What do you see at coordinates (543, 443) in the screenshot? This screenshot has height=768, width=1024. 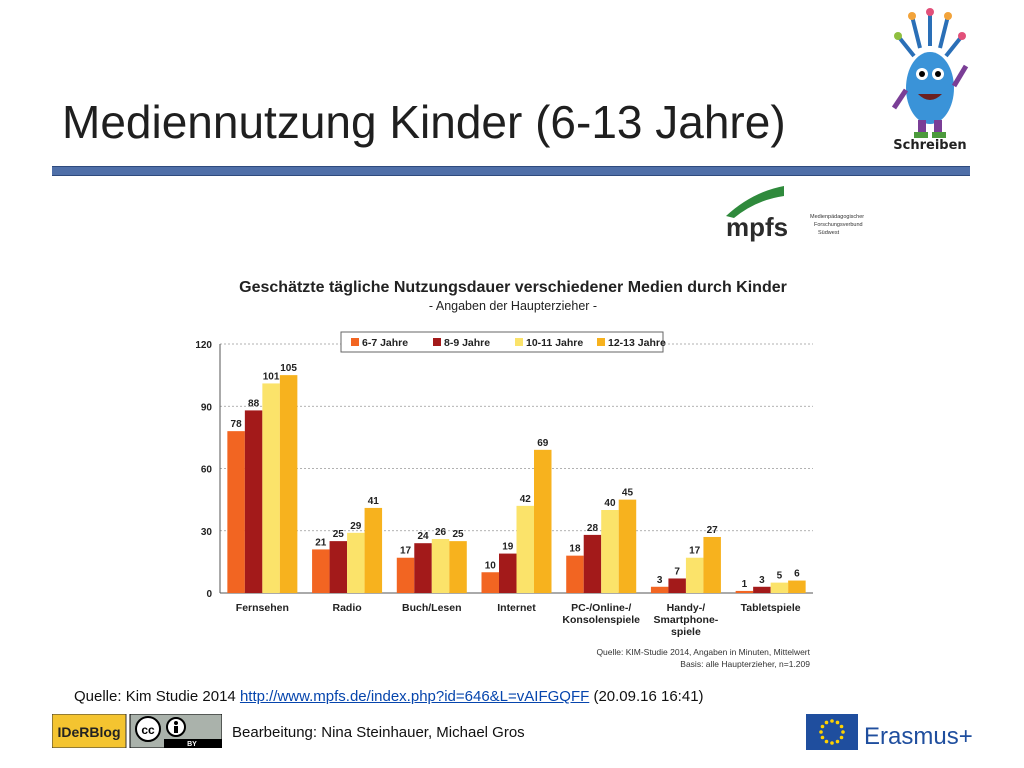 I see `bar-value-label: 69` at bounding box center [543, 443].